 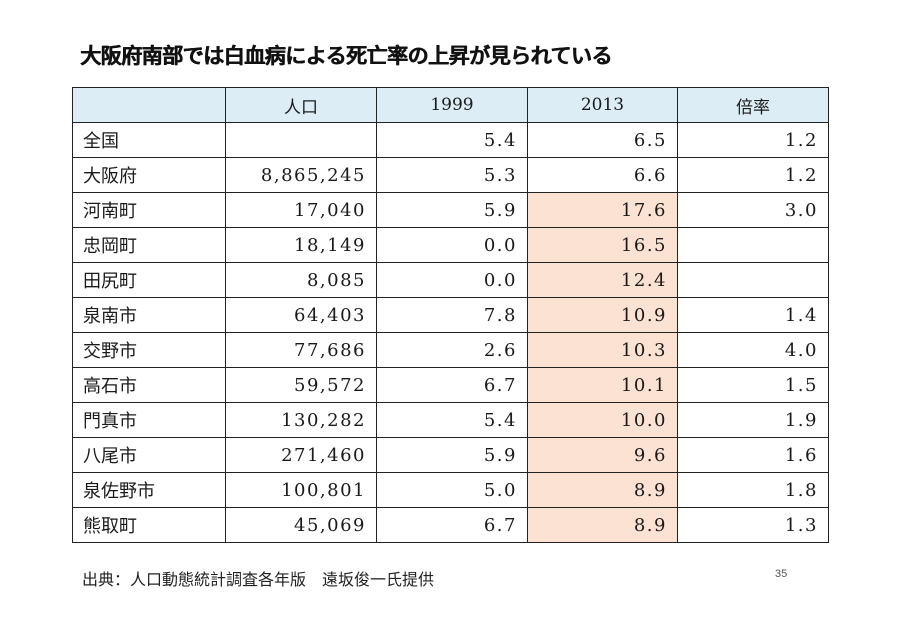 What do you see at coordinates (301, 140) in the screenshot?
I see `cell-population` at bounding box center [301, 140].